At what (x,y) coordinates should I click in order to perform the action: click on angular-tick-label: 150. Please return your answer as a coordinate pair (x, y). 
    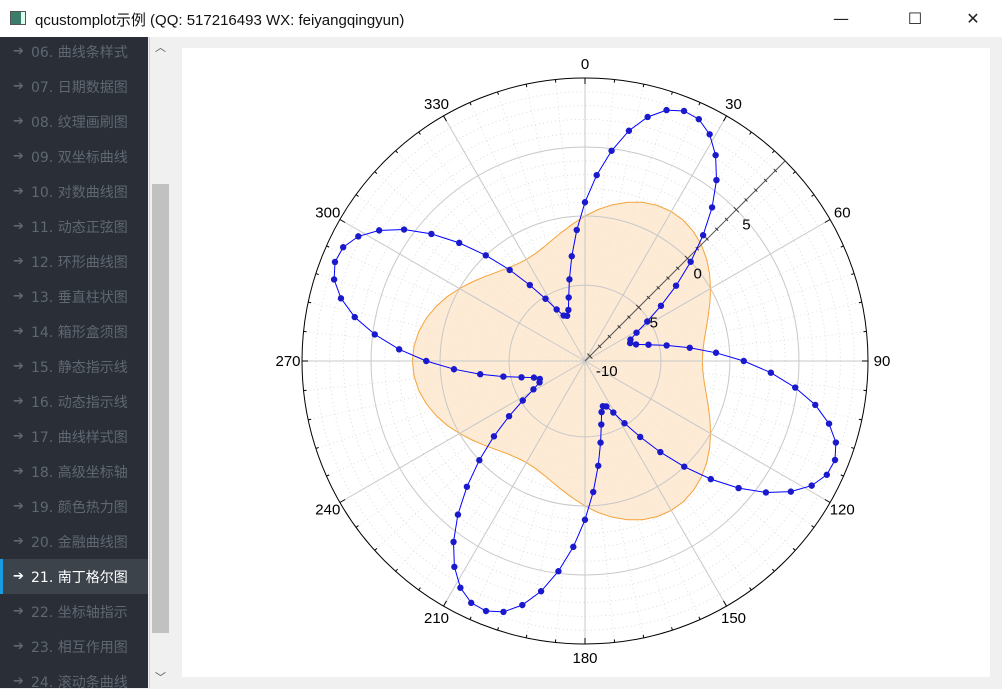
    Looking at the image, I should click on (733, 618).